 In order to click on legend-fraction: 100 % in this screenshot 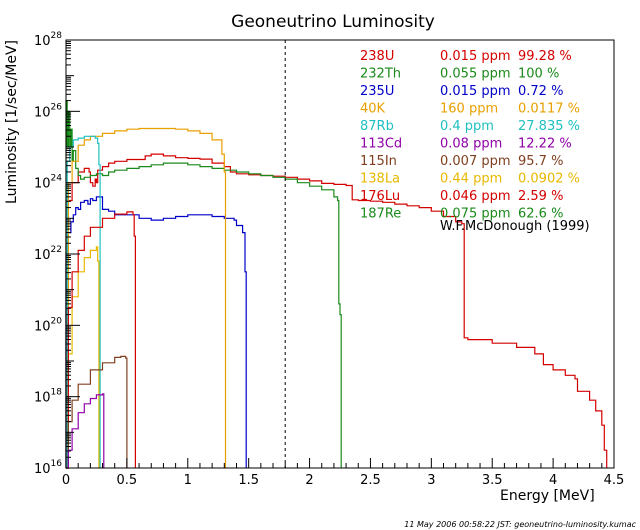, I will do `click(538, 74)`.